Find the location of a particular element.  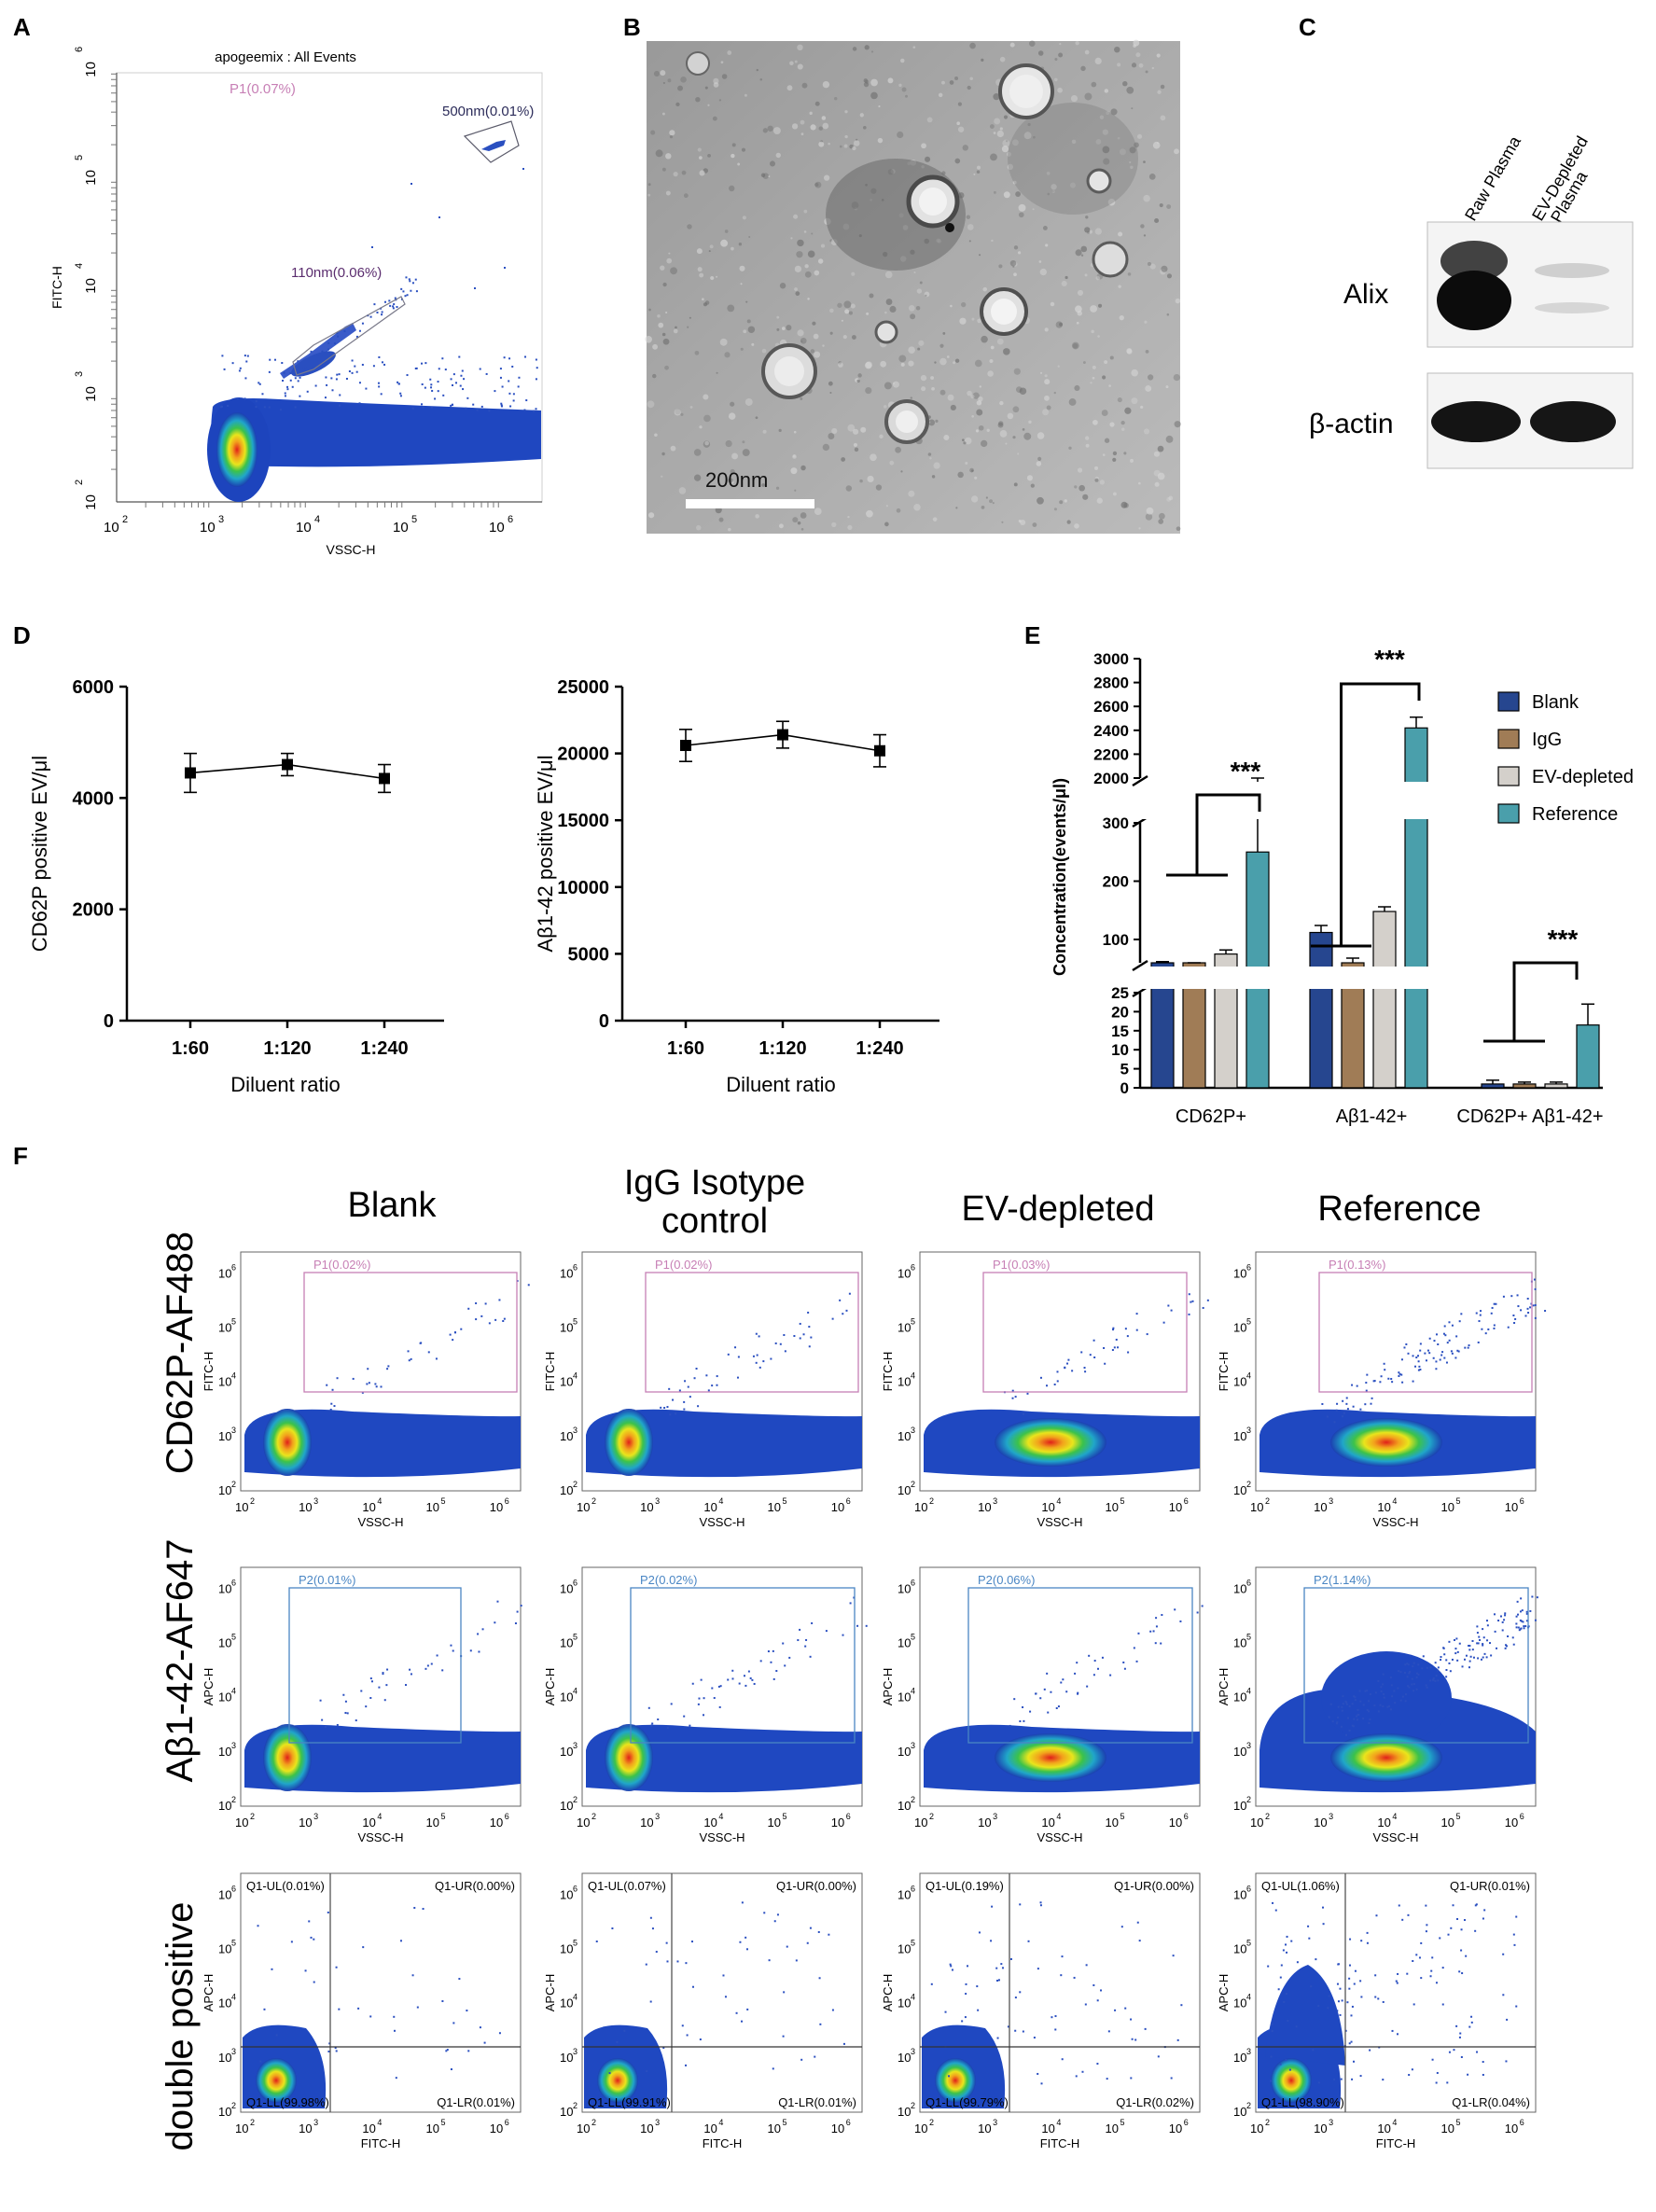

panel-a-ytick-exp: 5 is located at coordinates (79, 158).